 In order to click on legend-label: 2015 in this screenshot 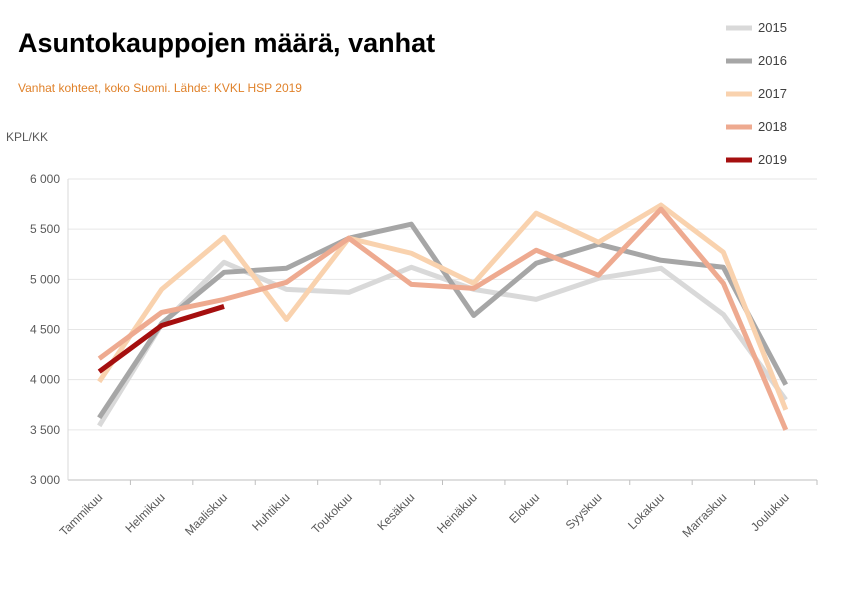, I will do `click(772, 27)`.